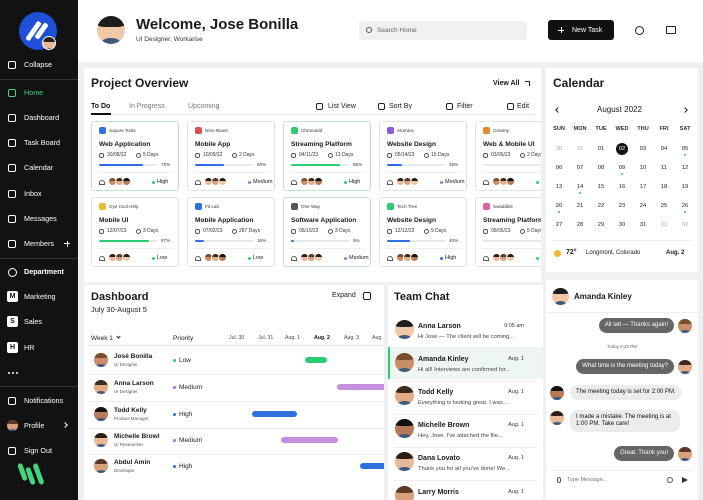  What do you see at coordinates (404, 362) in the screenshot?
I see `avatar` at bounding box center [404, 362].